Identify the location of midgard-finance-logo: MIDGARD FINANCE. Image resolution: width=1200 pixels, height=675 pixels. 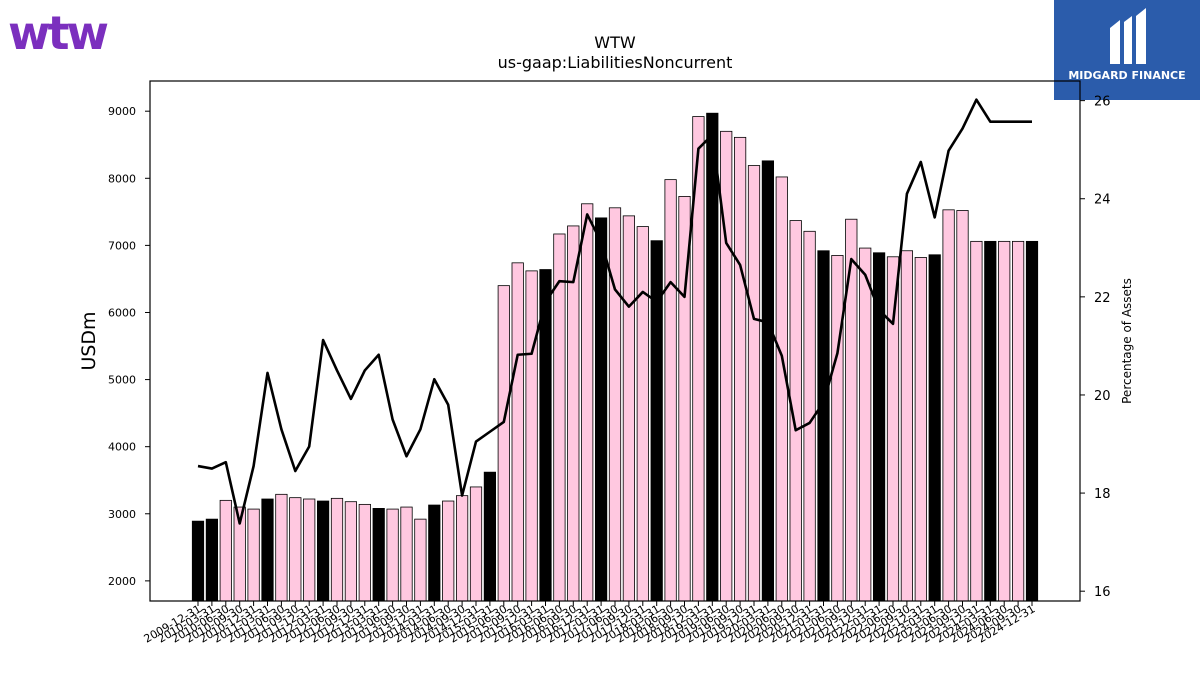
(1127, 50).